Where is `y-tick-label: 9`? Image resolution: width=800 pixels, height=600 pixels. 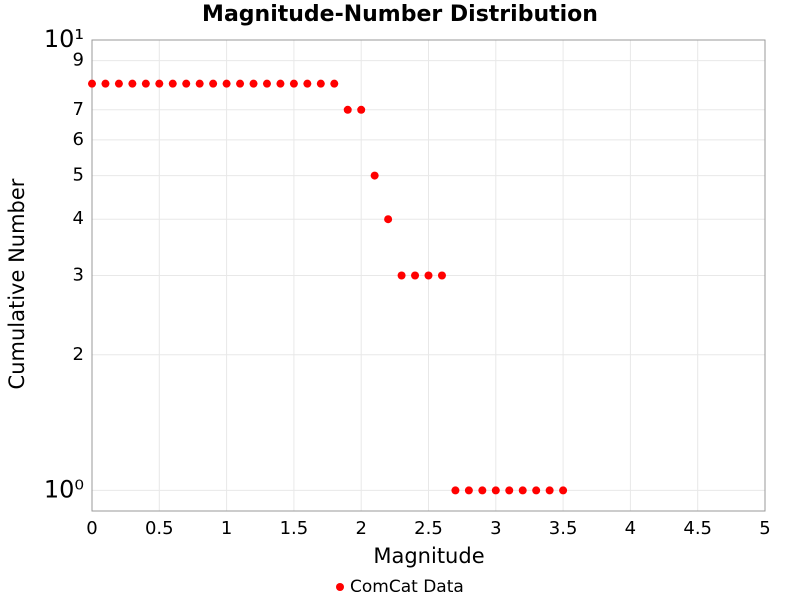
y-tick-label: 9 is located at coordinates (78, 60).